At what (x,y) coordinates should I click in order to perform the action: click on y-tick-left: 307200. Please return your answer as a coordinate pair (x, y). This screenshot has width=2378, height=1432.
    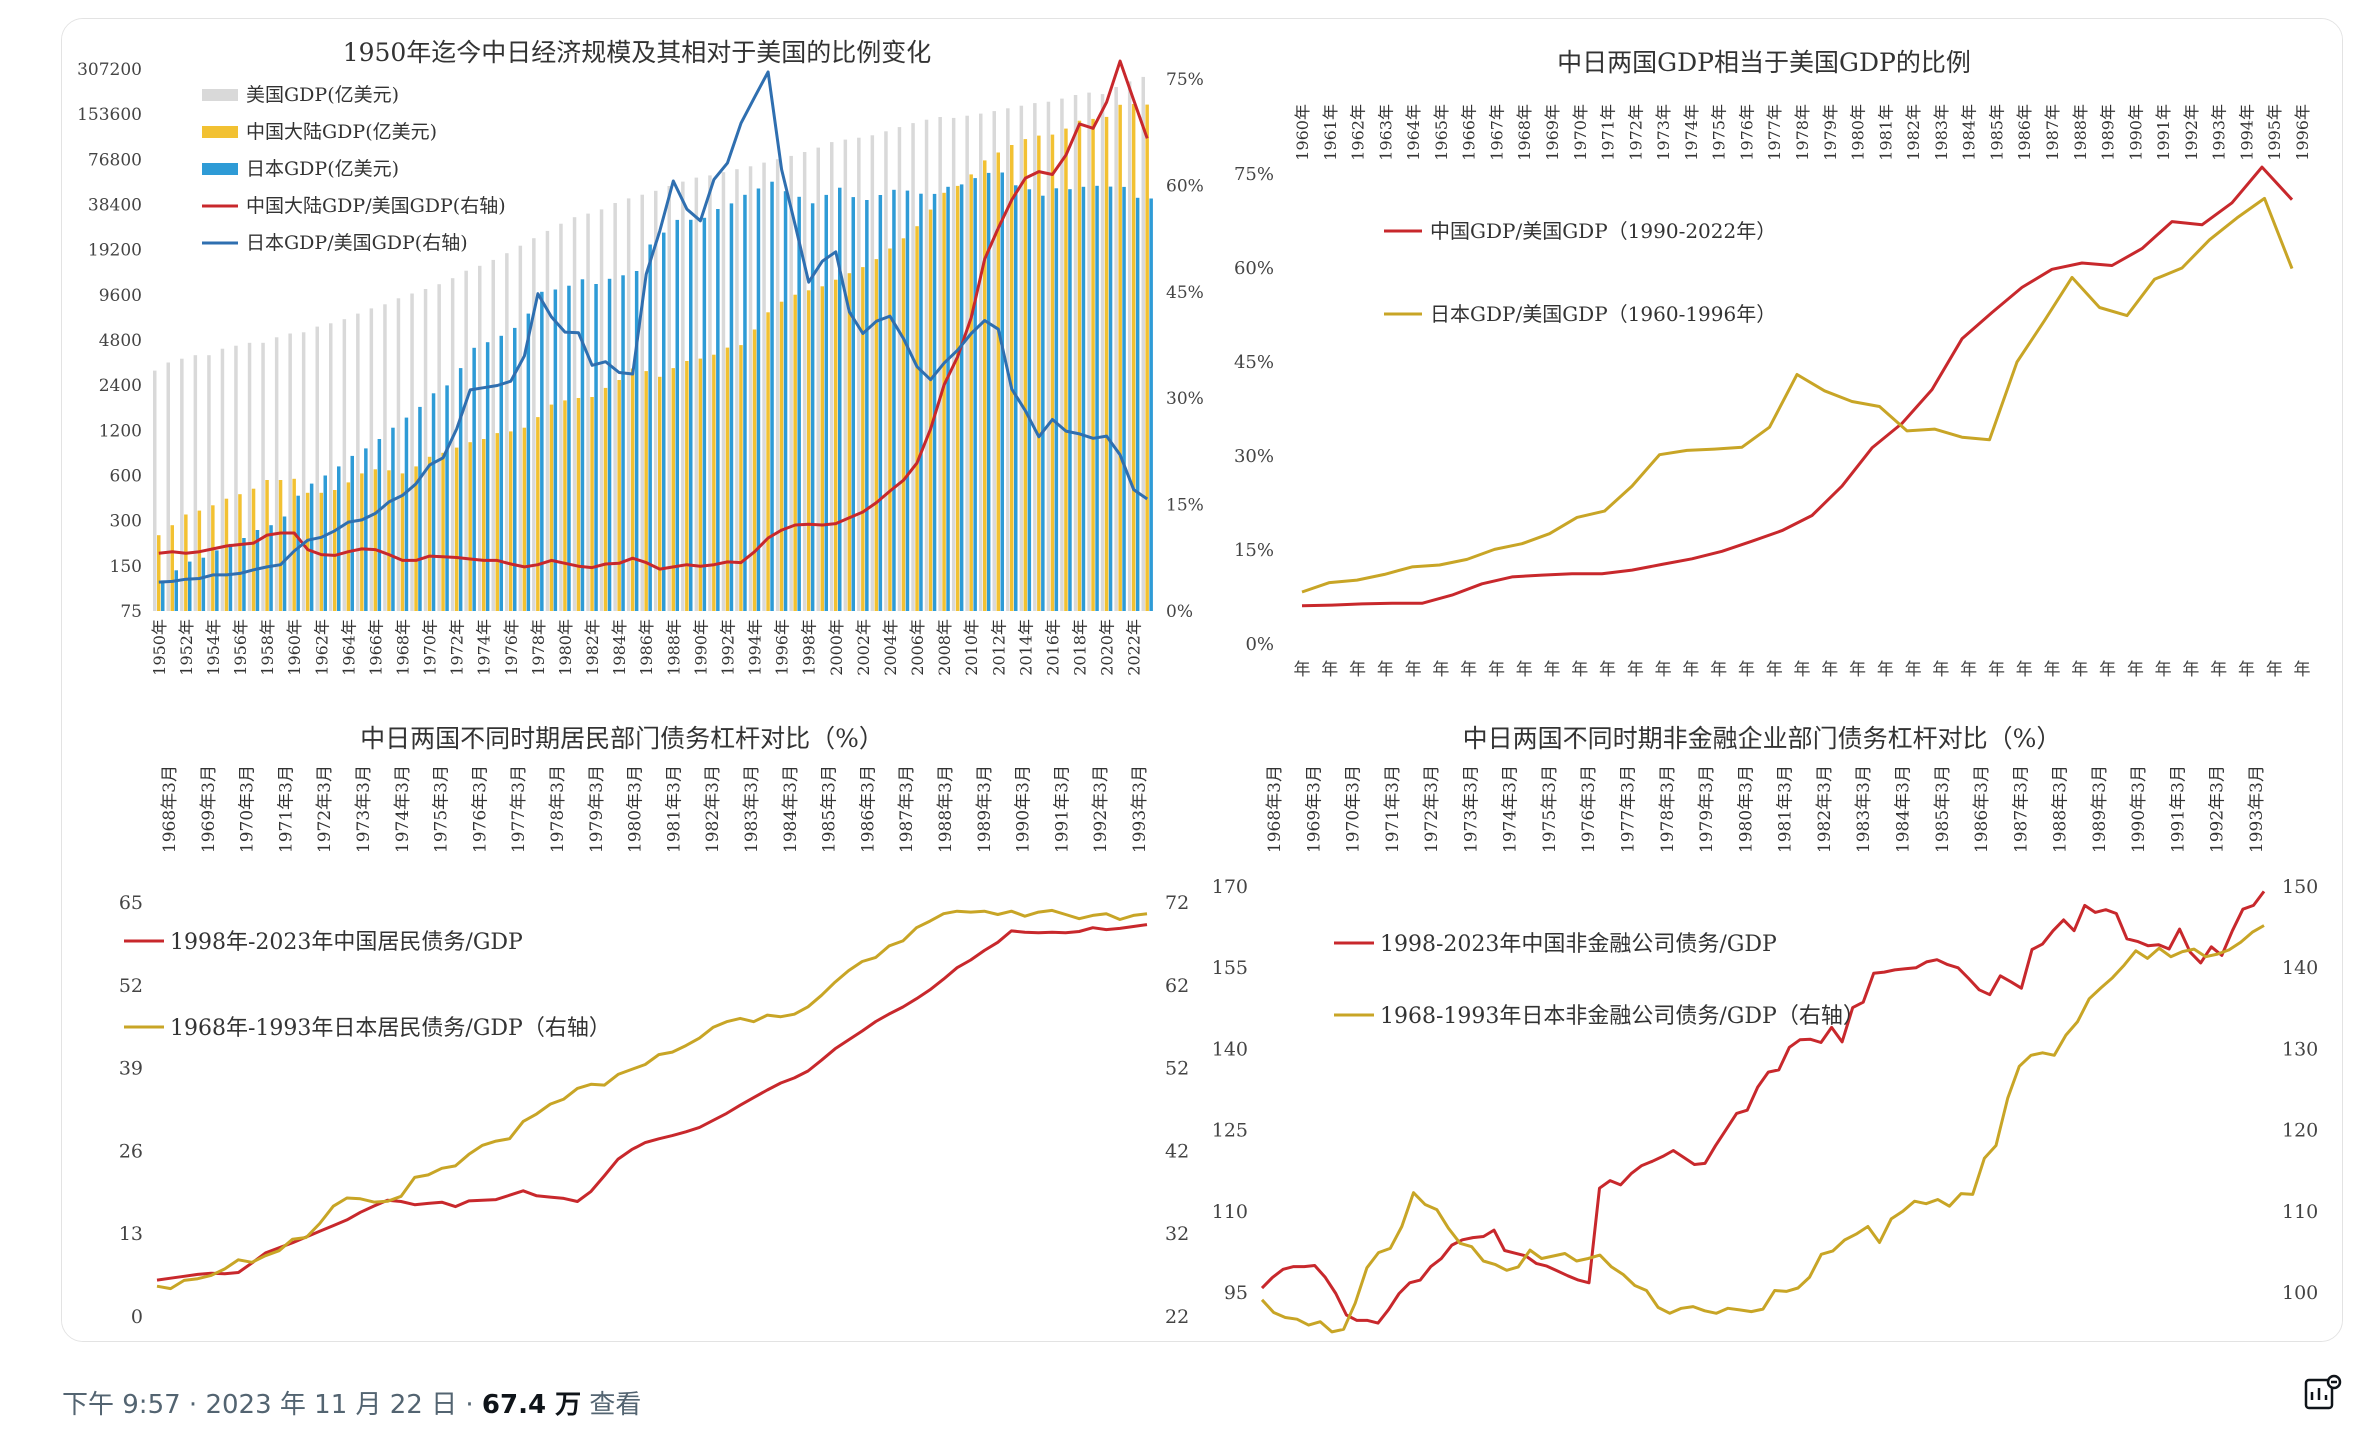
    Looking at the image, I should click on (109, 70).